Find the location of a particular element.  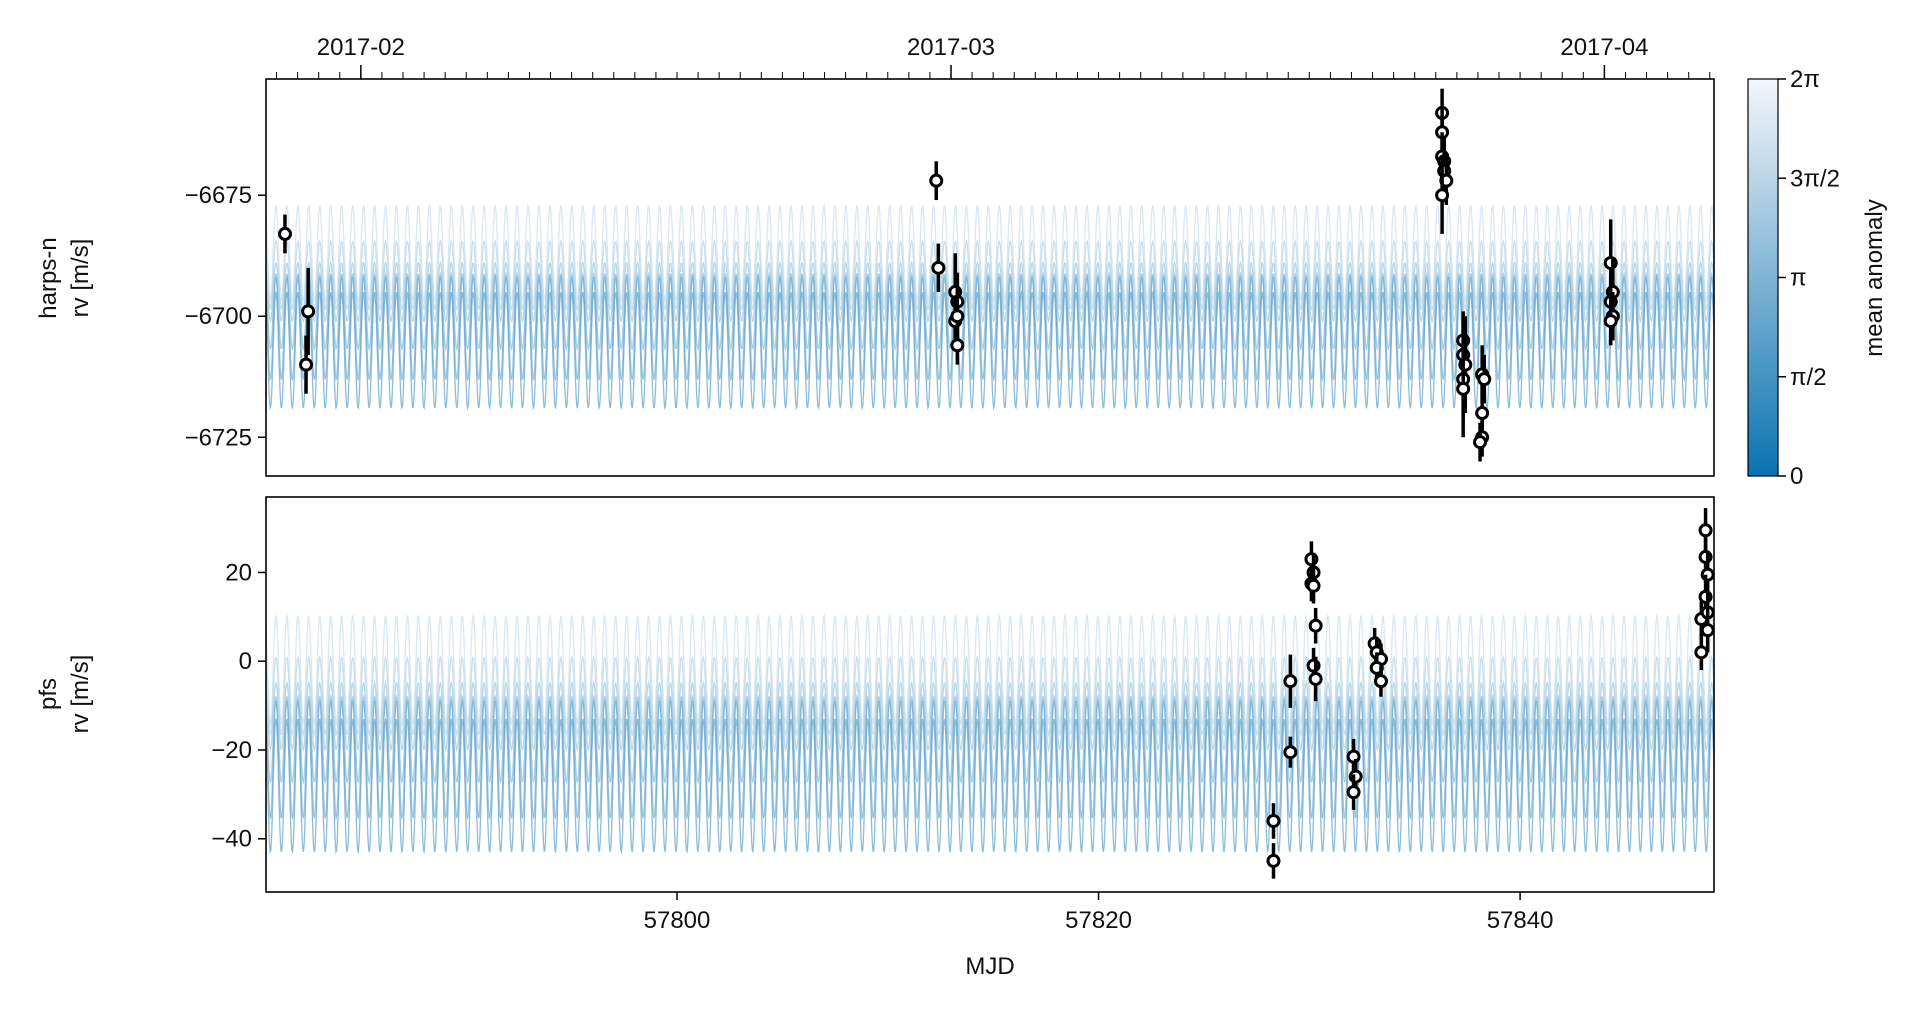

colorbar: 0 π/2 π 3π/2 2π mean anomaly is located at coordinates (1817, 278).